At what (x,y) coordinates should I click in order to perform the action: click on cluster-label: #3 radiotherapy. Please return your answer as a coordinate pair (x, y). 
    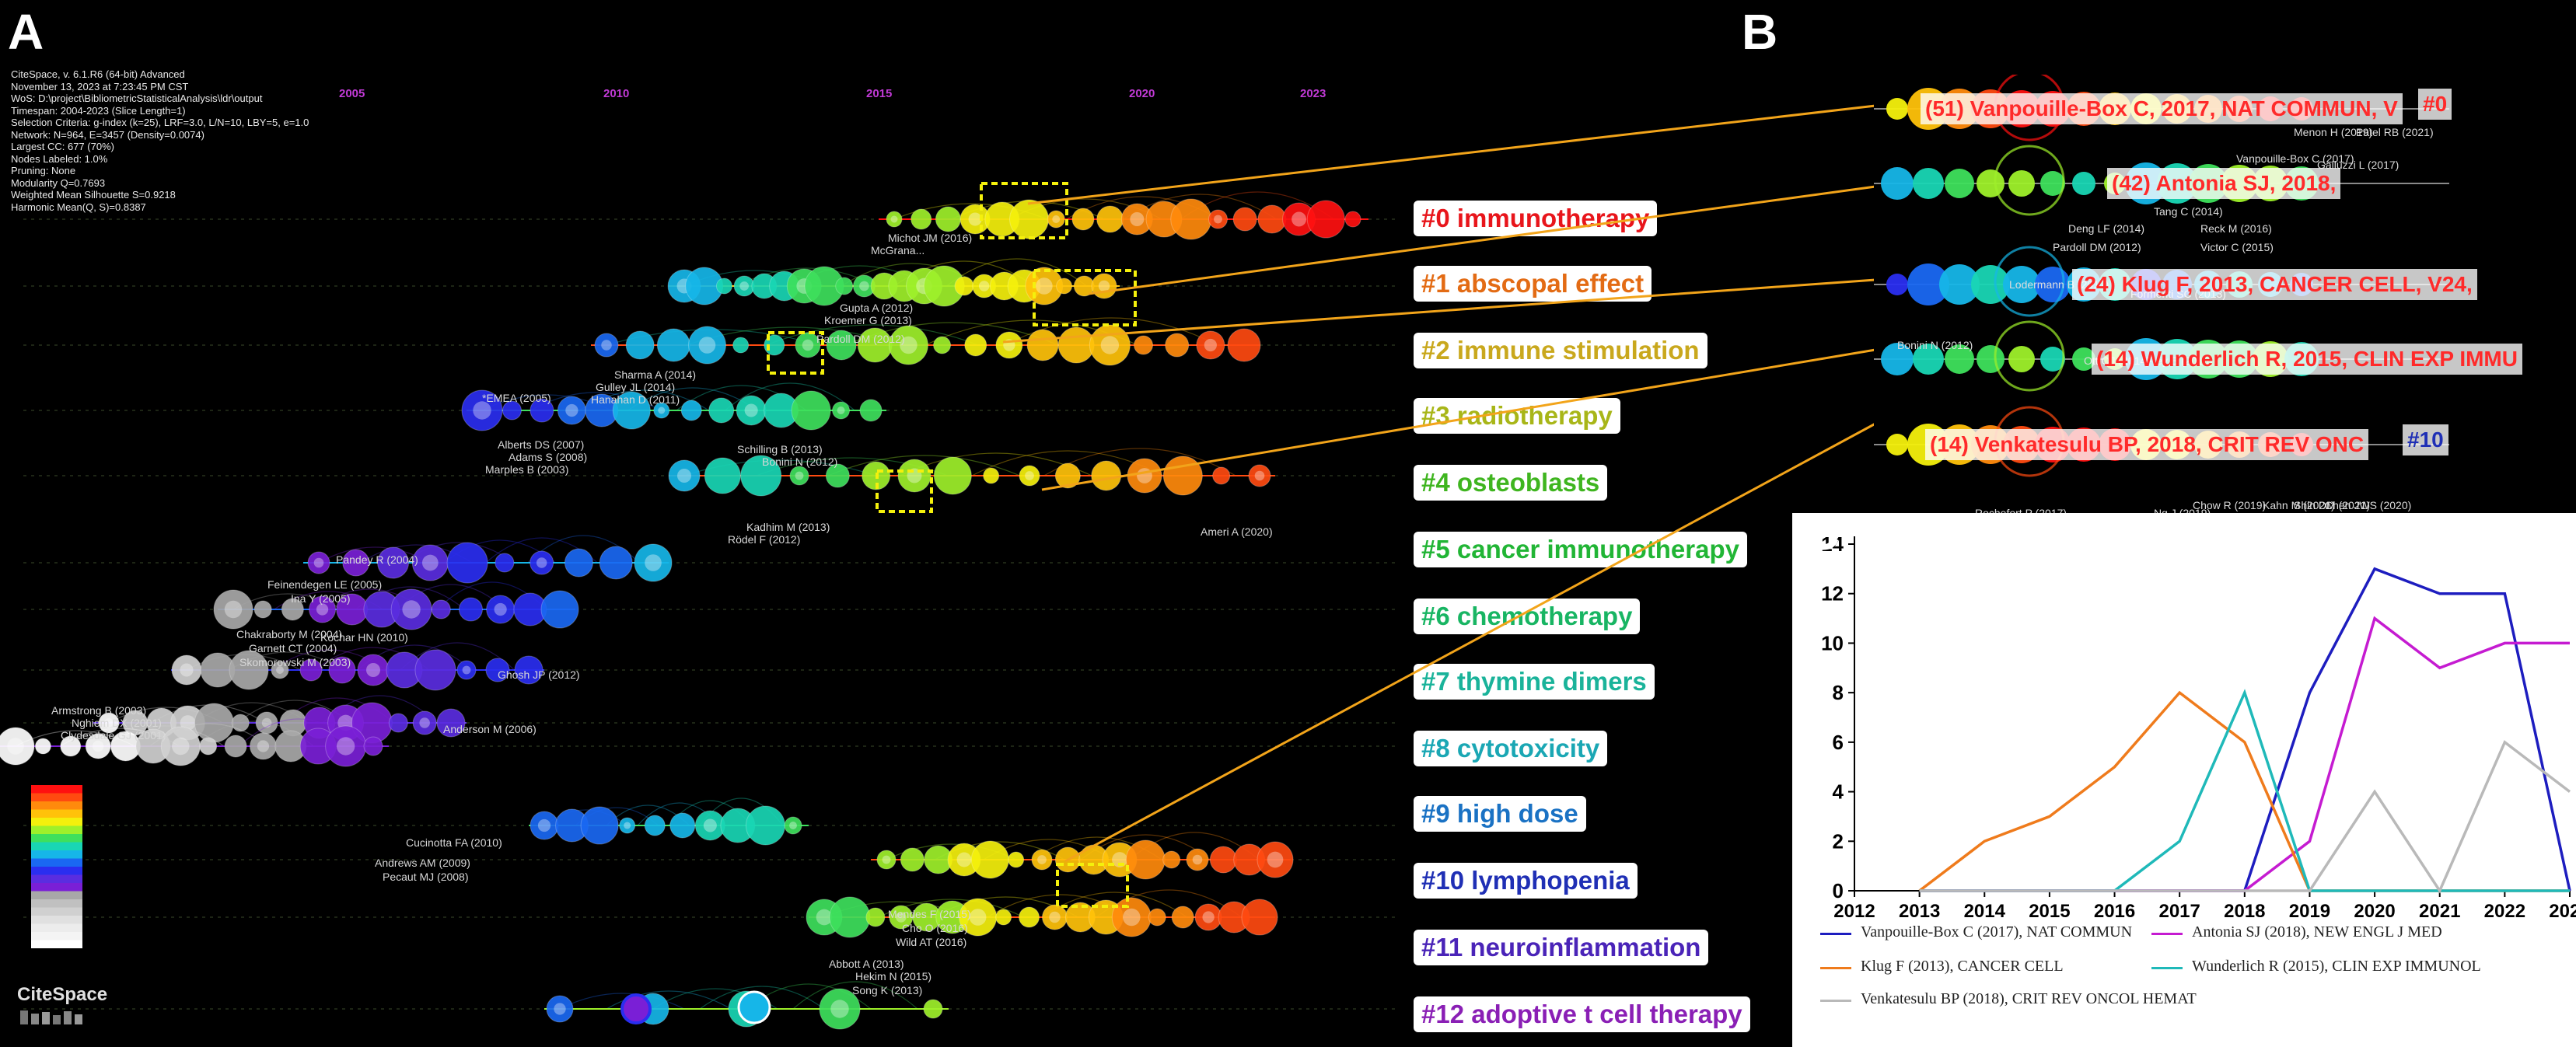
    Looking at the image, I should click on (1517, 416).